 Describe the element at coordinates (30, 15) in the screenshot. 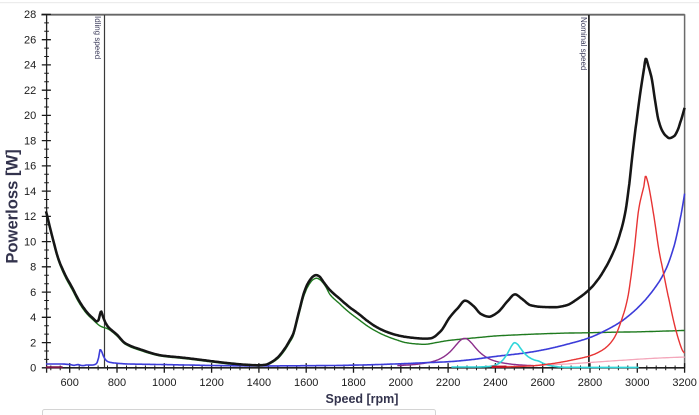

I see `svg-text: 28` at that location.